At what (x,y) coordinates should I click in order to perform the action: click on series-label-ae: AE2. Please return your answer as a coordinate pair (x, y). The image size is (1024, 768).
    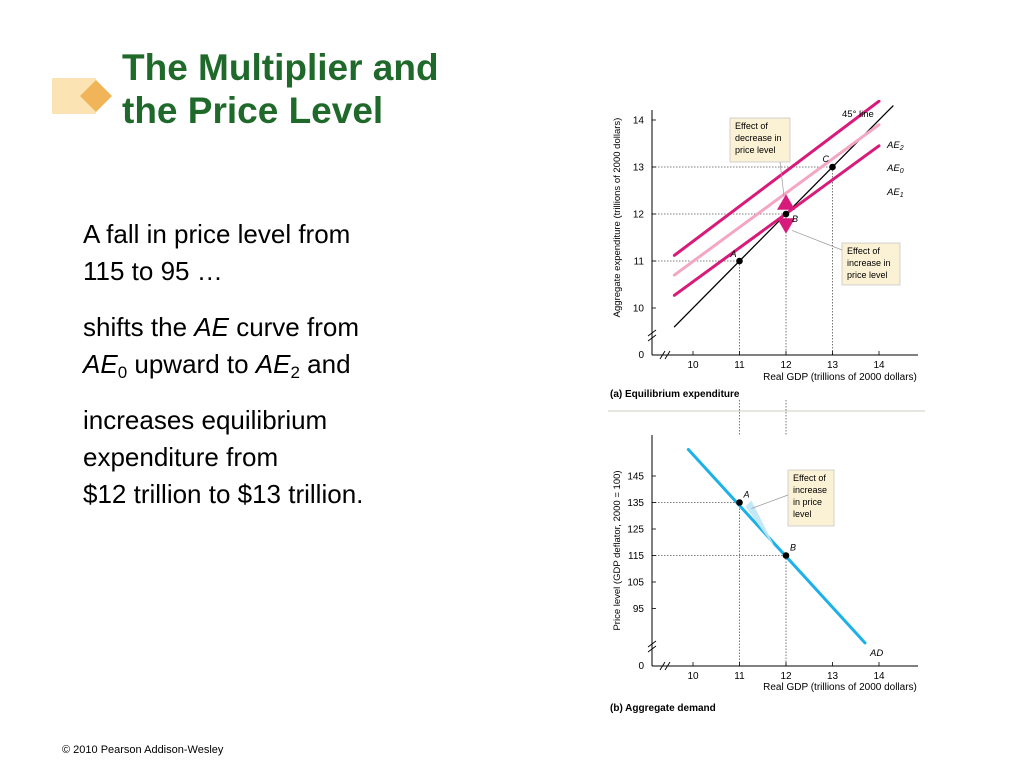
    Looking at the image, I should click on (895, 146).